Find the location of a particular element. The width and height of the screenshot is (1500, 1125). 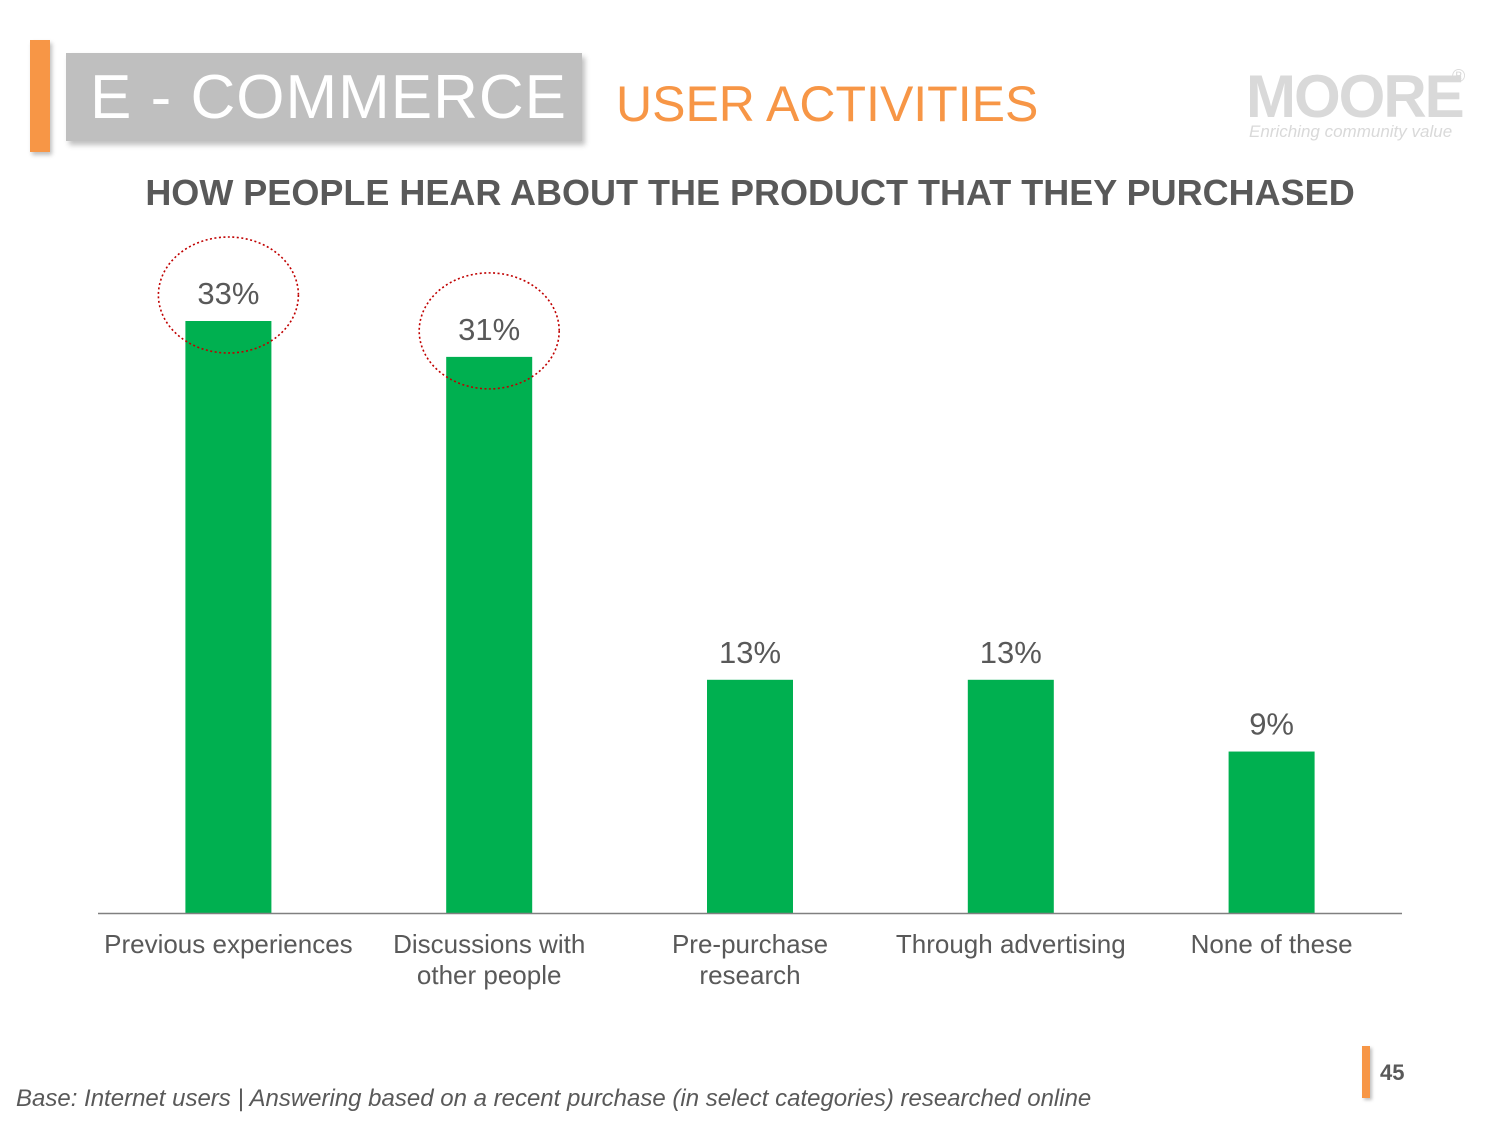

registered-mark: ® is located at coordinates (1459, 76).